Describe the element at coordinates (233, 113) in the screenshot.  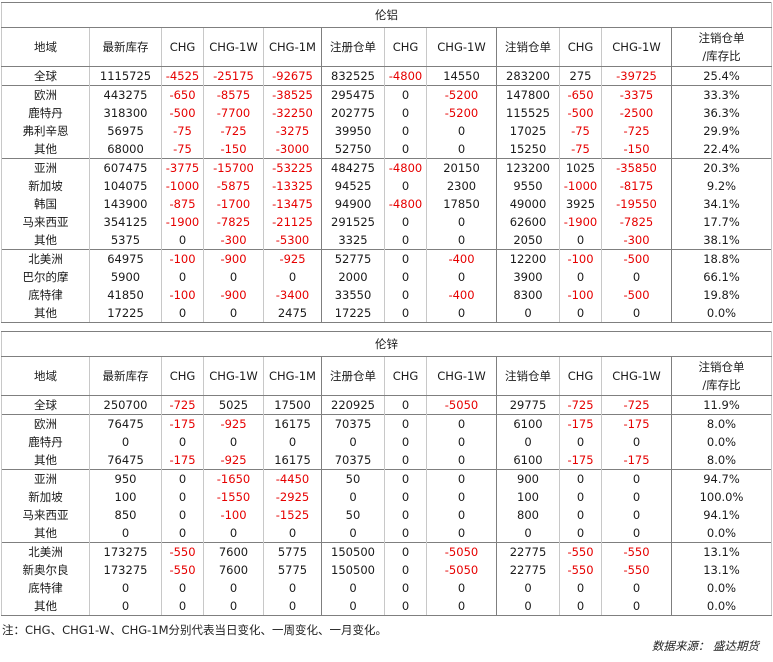
I see `value-cell: -7700` at that location.